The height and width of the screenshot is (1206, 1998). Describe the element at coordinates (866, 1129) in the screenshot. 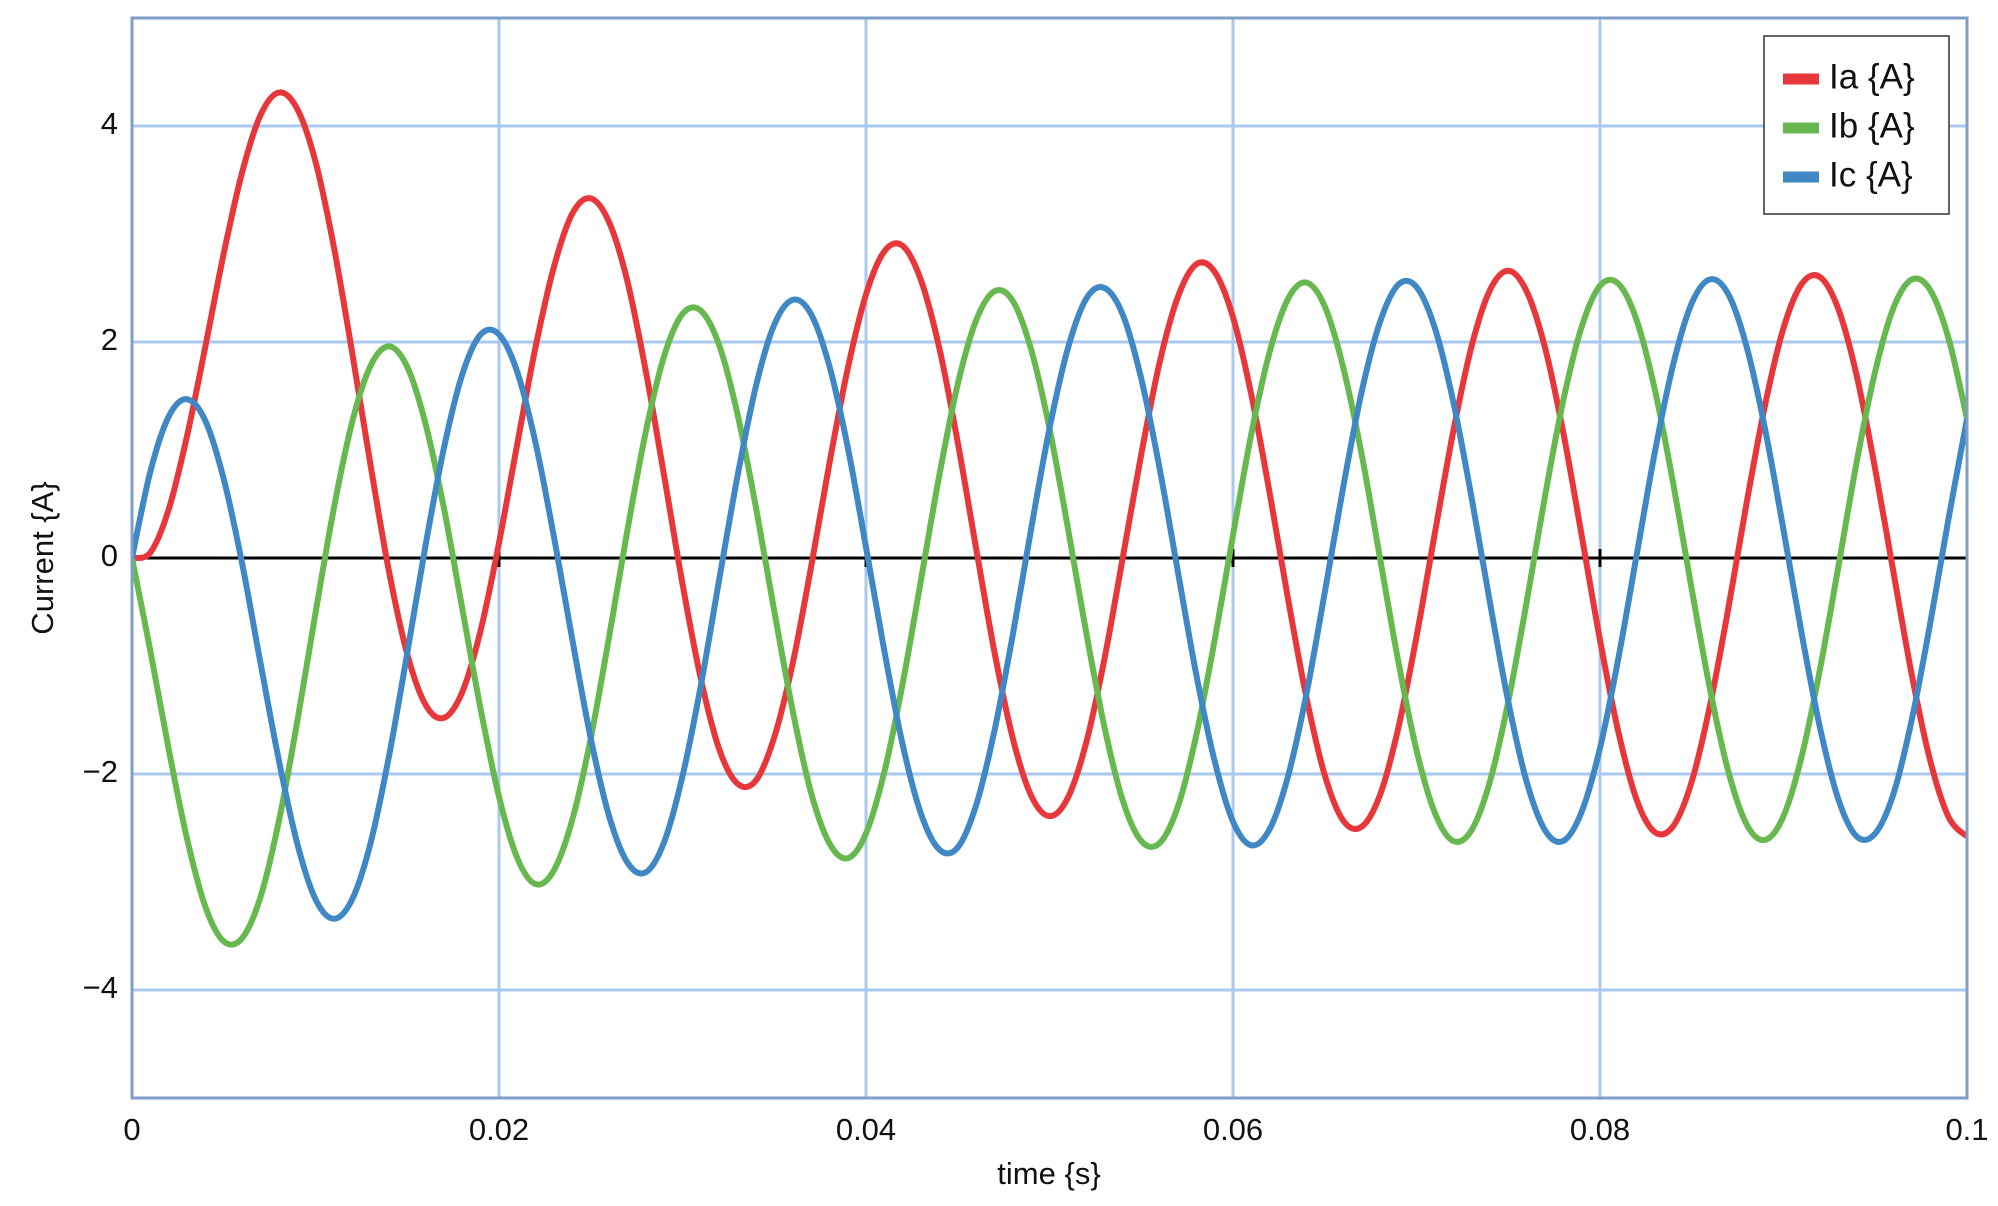

I see `x-tick-label: 0.04` at that location.